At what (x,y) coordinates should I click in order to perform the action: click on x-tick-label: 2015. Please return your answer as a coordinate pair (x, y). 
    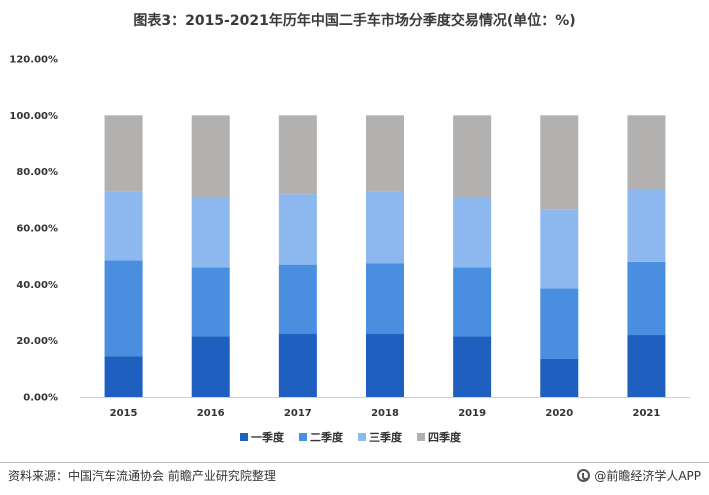
    Looking at the image, I should click on (124, 413).